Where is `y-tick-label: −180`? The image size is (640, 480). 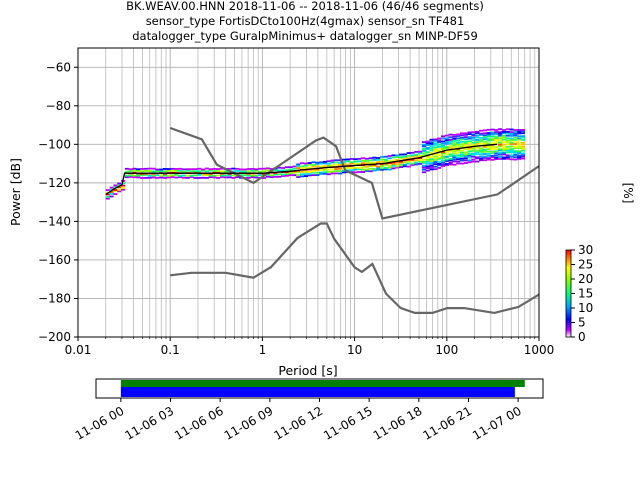
y-tick-label: −180 is located at coordinates (54, 298).